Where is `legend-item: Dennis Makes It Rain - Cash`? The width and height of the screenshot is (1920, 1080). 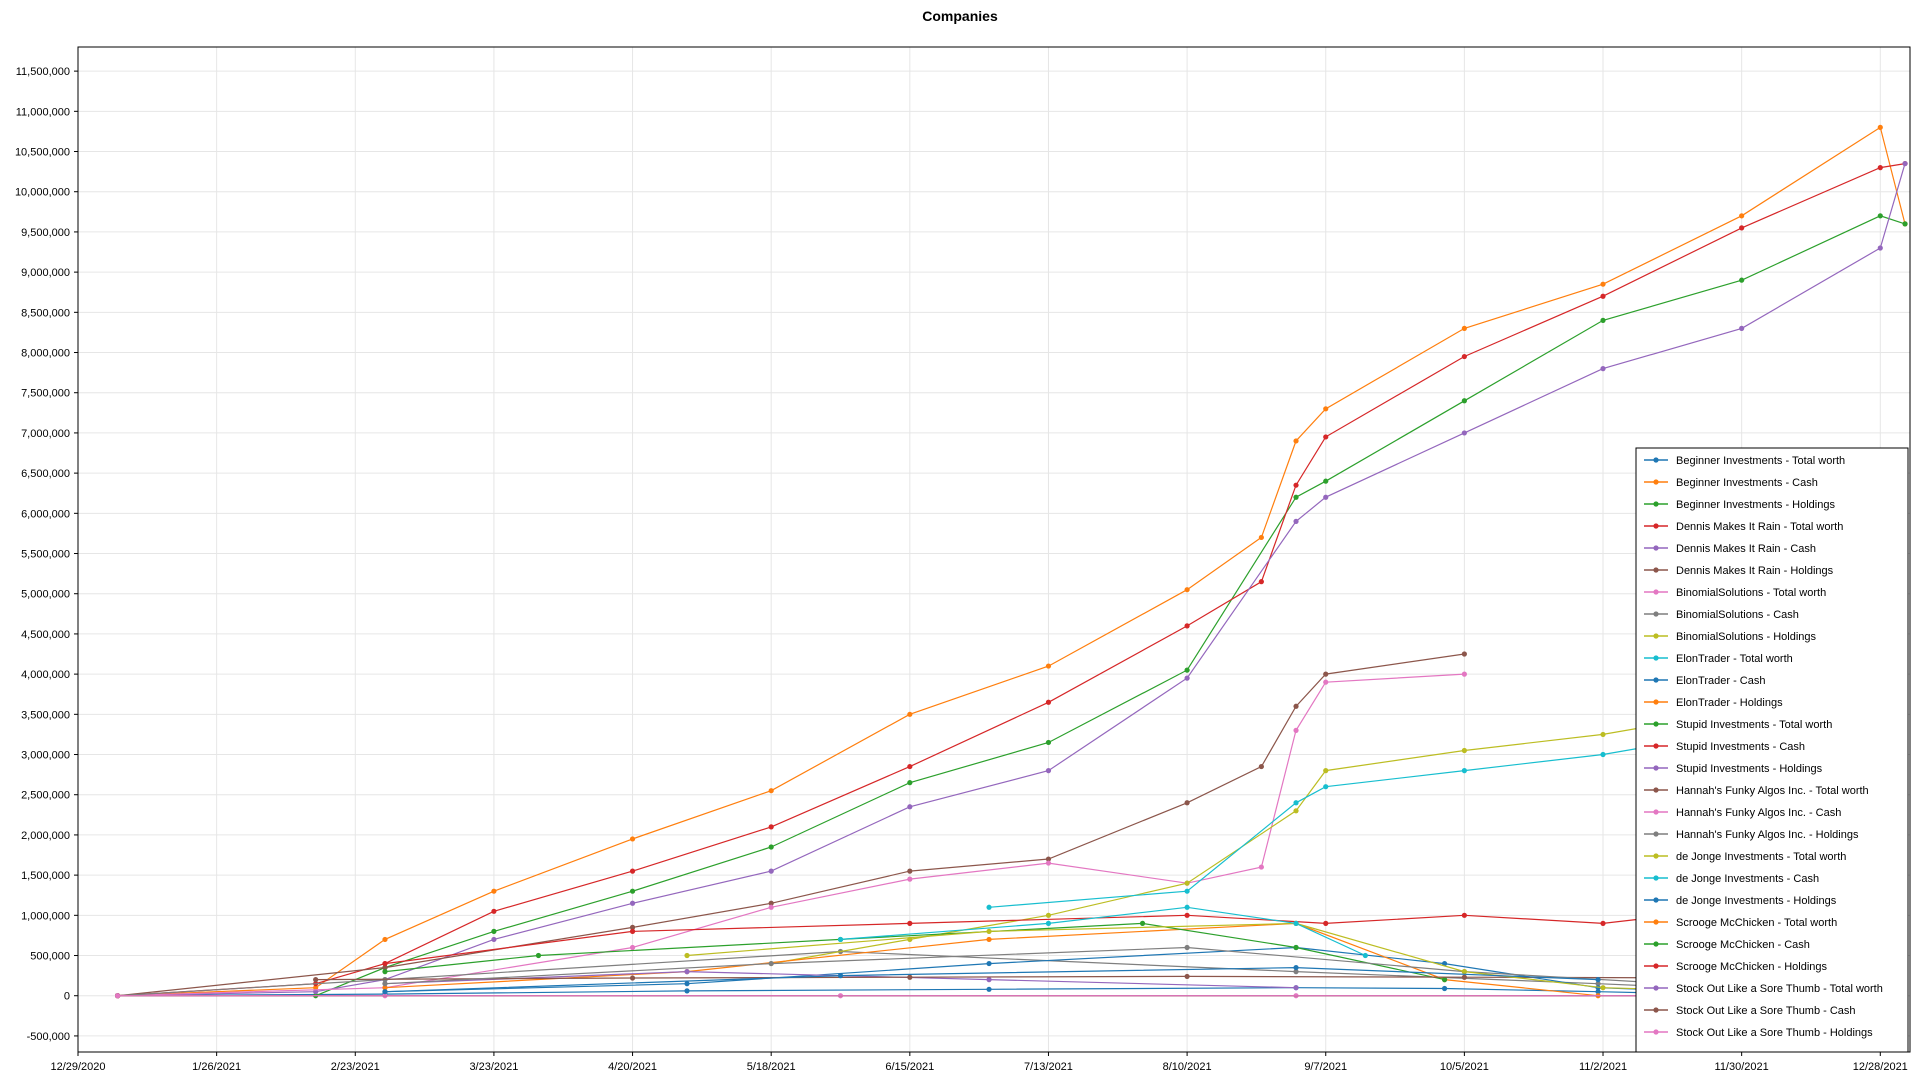 legend-item: Dennis Makes It Rain - Cash is located at coordinates (1730, 549).